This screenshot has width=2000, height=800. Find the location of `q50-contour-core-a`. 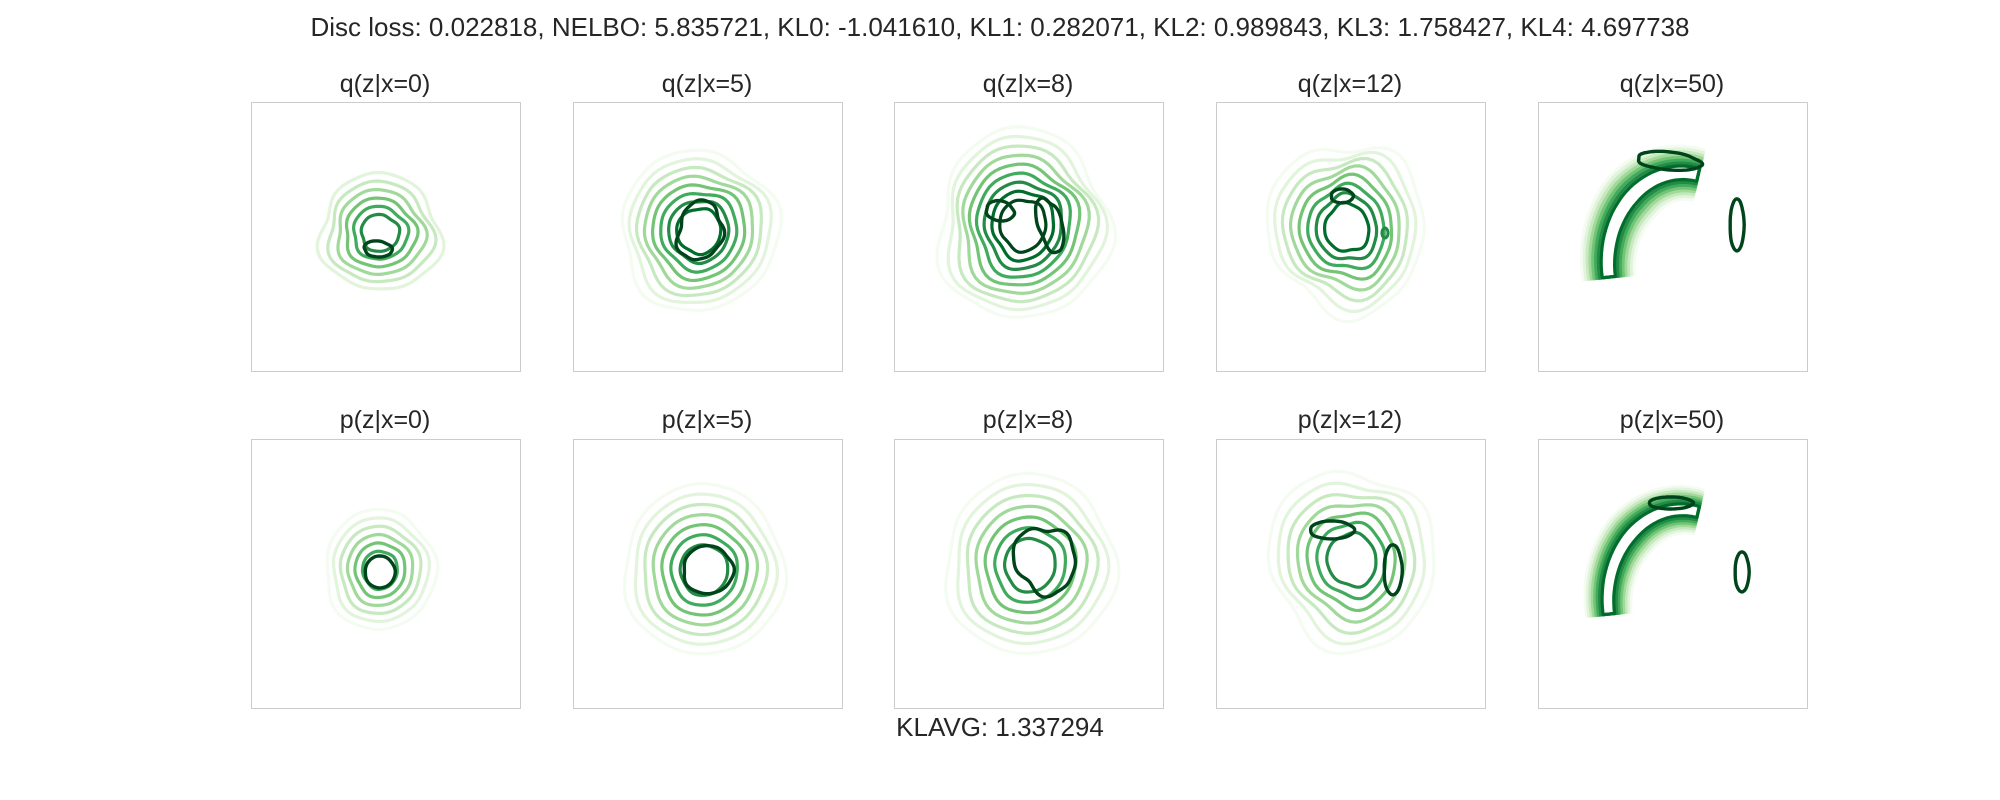

q50-contour-core-a is located at coordinates (1670, 160).